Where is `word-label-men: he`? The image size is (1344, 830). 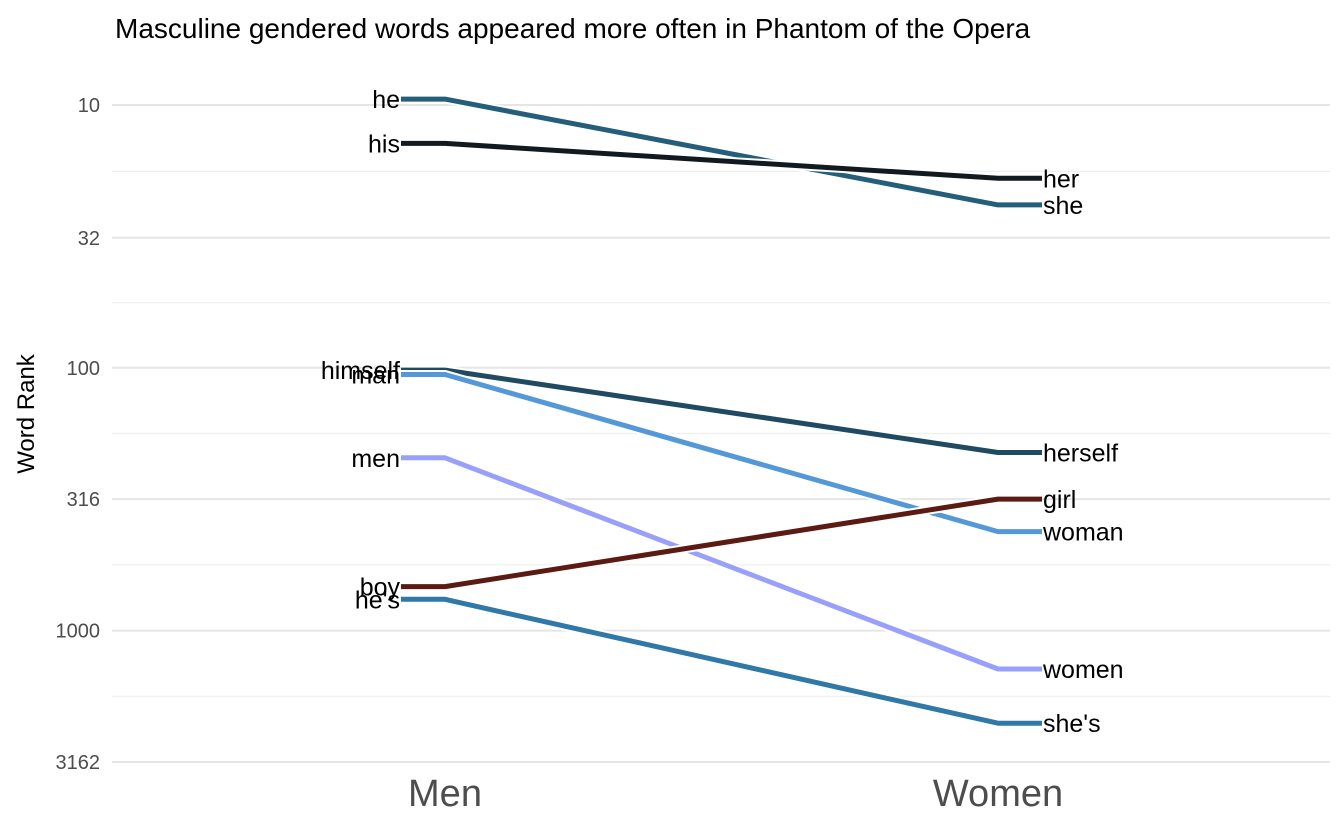 word-label-men: he is located at coordinates (386, 100).